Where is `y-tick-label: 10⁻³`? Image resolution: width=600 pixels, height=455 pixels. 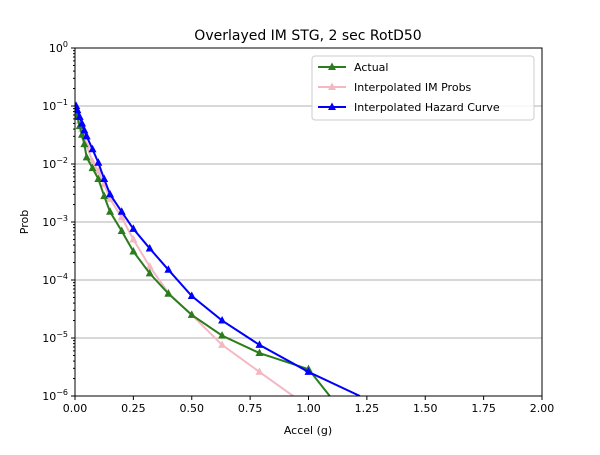
y-tick-label: 10⁻³ is located at coordinates (55, 221).